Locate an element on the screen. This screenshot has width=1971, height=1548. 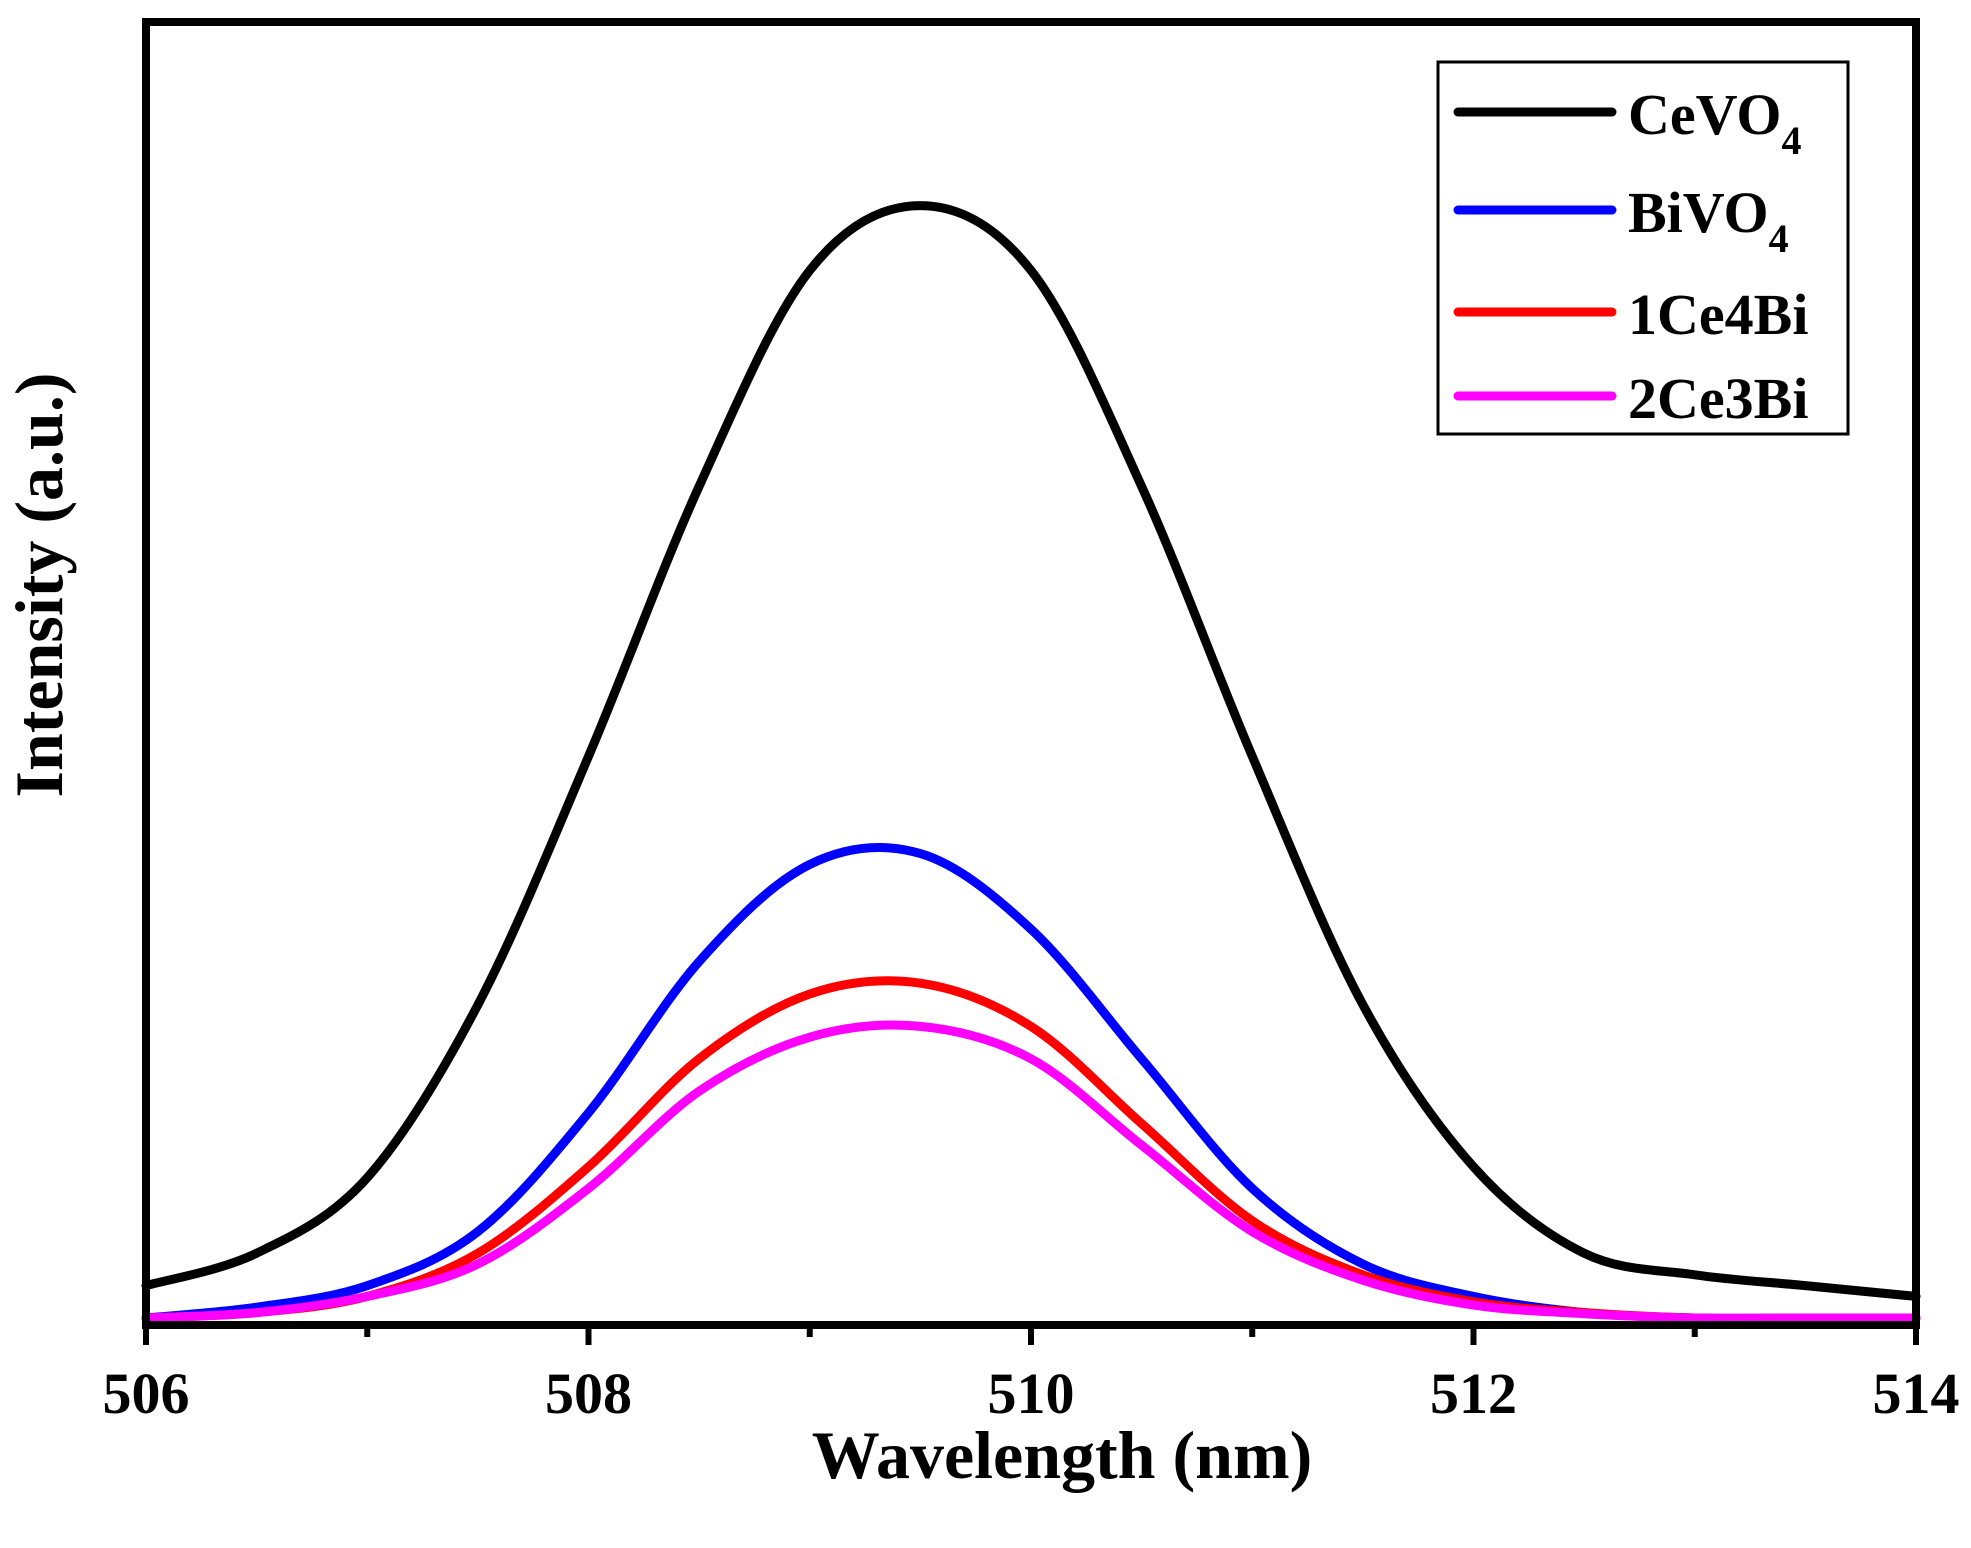
x-tick-label: 508 is located at coordinates (588, 1393).